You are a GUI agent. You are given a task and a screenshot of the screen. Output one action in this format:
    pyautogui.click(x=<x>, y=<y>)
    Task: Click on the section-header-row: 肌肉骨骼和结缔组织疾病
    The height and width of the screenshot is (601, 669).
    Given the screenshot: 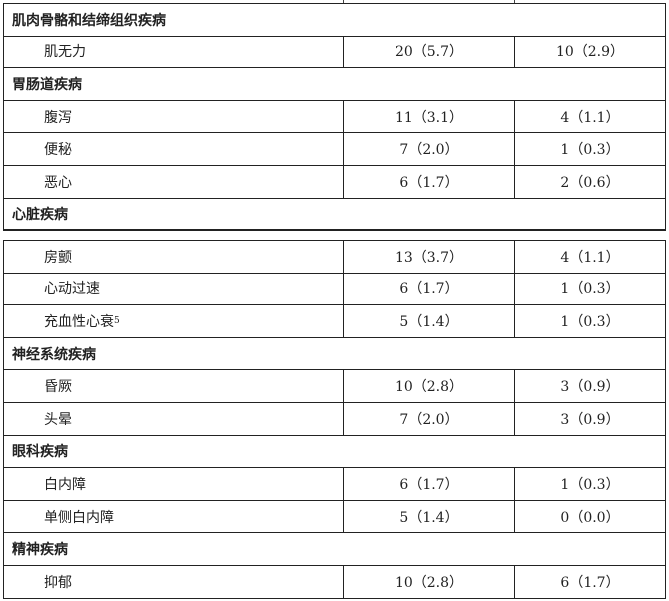 What is the action you would take?
    pyautogui.click(x=334, y=20)
    